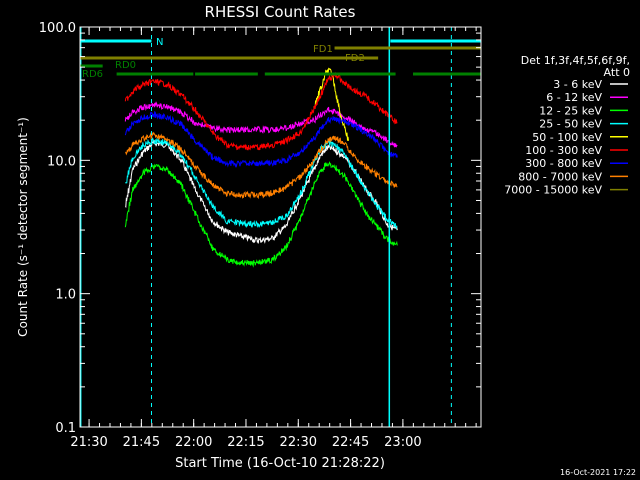  I want to click on y-tick-label: 0.1, so click(65, 428).